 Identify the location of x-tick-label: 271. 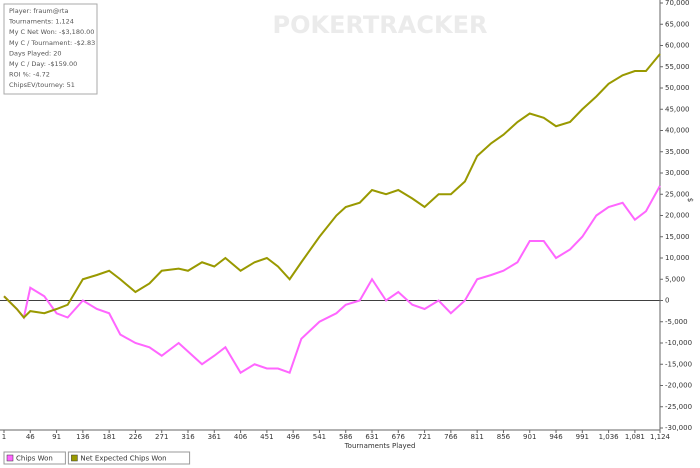
(161, 437).